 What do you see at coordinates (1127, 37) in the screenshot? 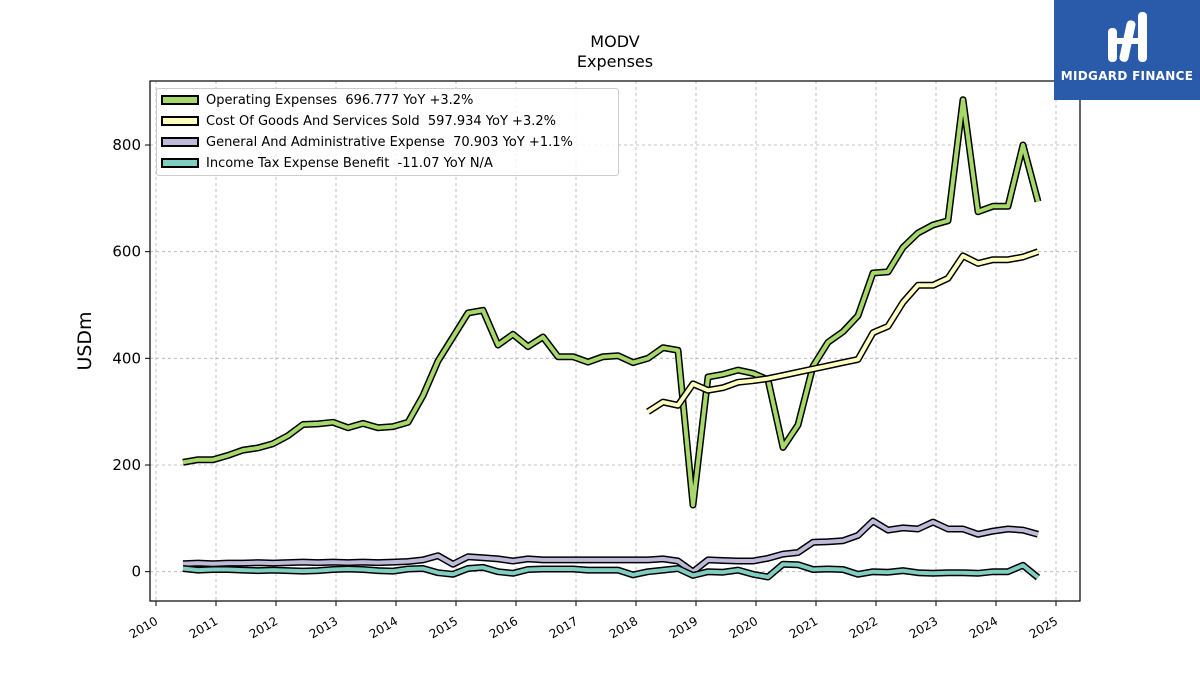
I see `midgard-logo-icon` at bounding box center [1127, 37].